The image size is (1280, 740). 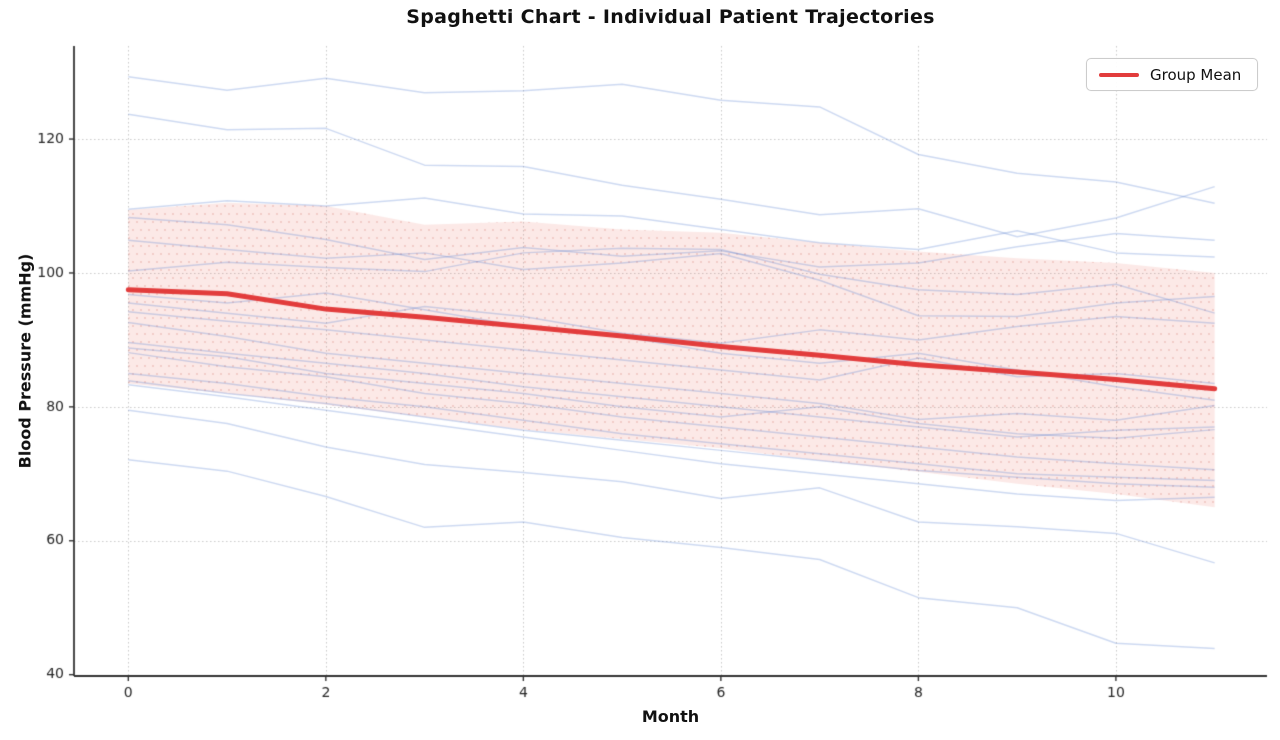 I want to click on x-axis-label: Month, so click(x=670, y=716).